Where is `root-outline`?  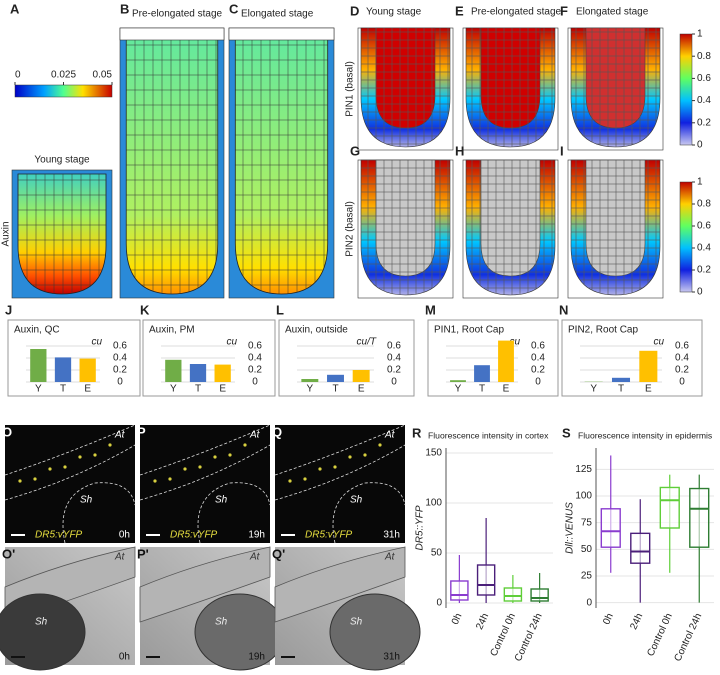
root-outline is located at coordinates (340, 450).